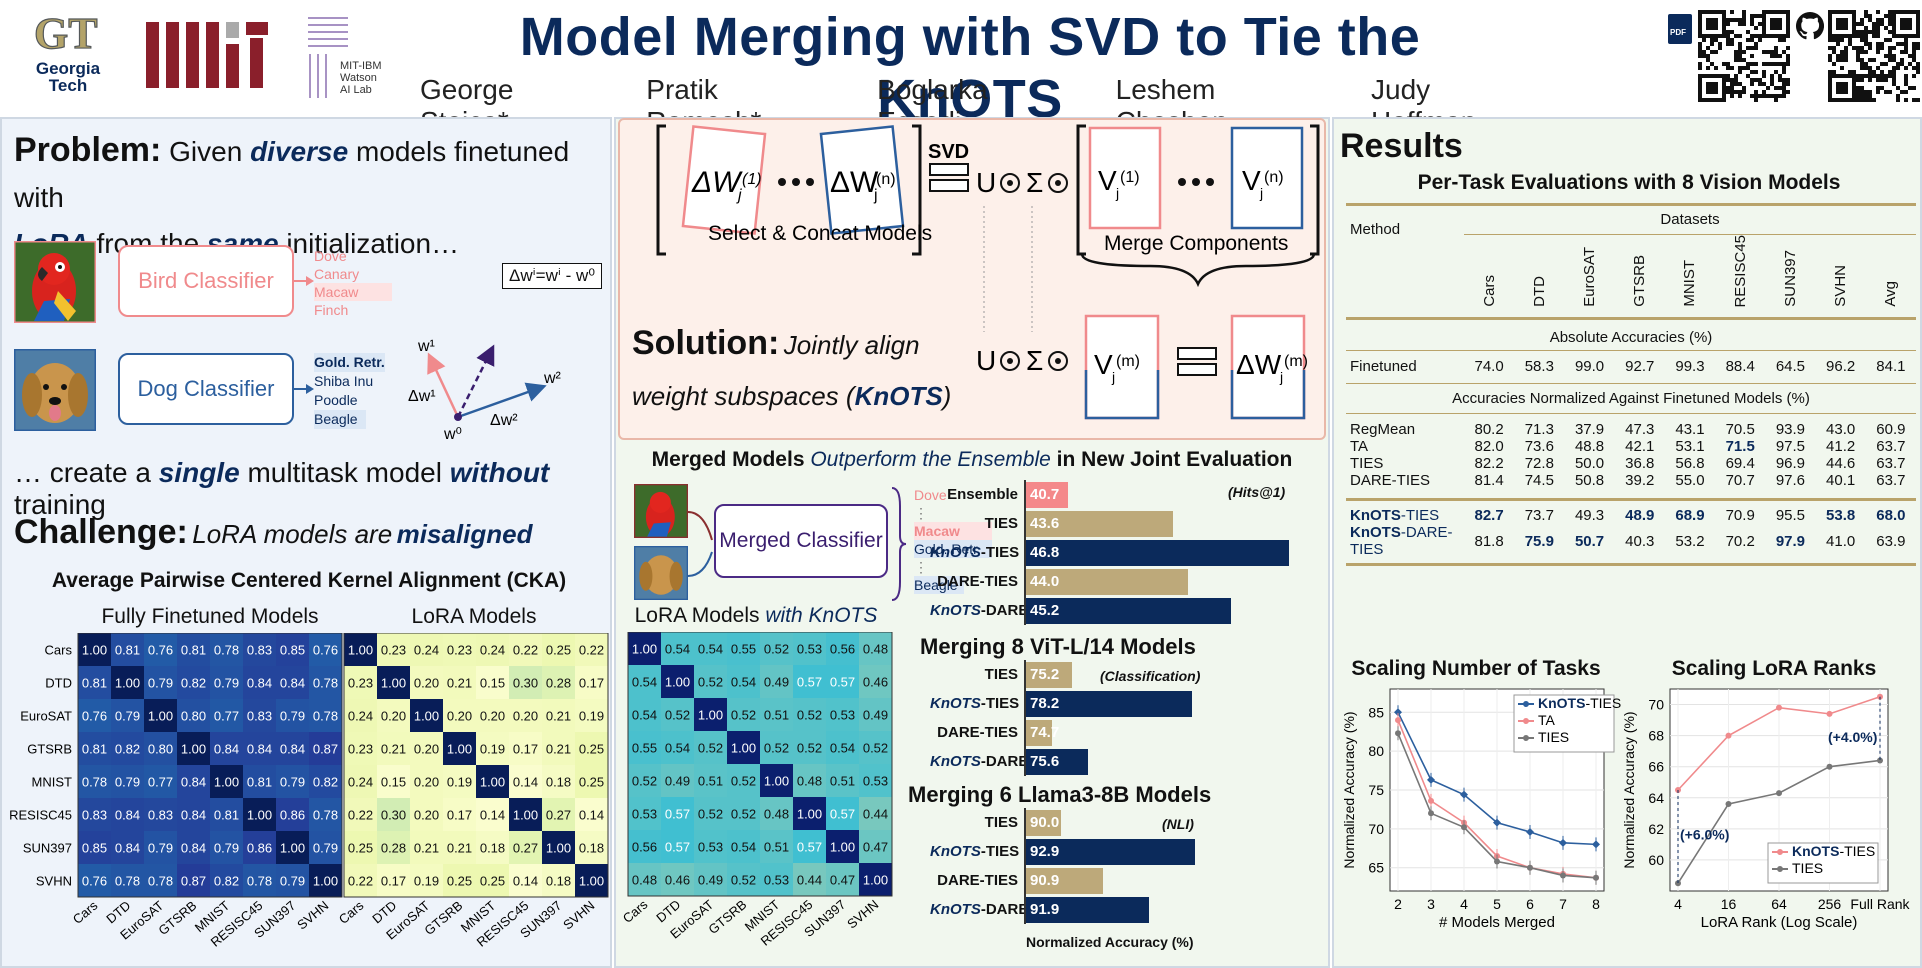 Image resolution: width=1922 pixels, height=968 pixels. What do you see at coordinates (776, 682) in the screenshot?
I see `heatmap-value: 0.49` at bounding box center [776, 682].